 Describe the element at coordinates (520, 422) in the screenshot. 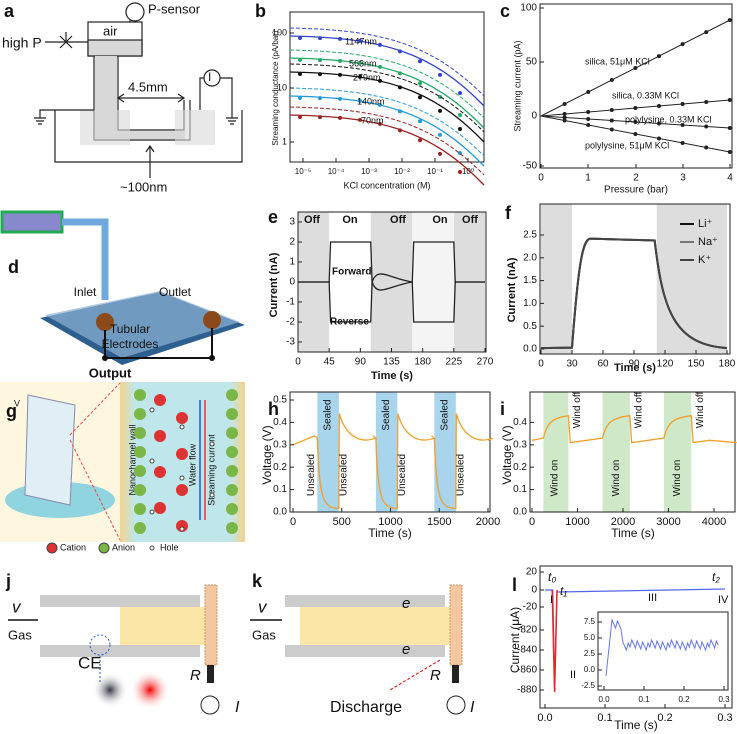

I see `y-tick-label: 0.4` at that location.